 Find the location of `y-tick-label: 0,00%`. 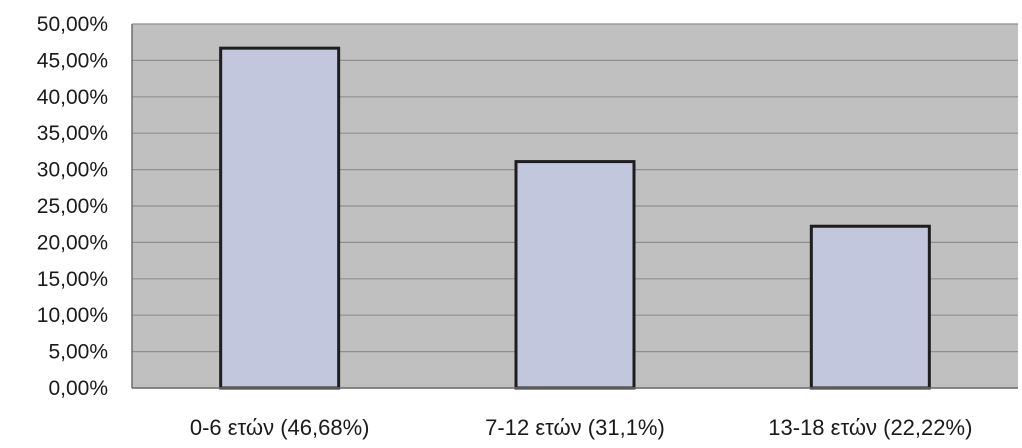

y-tick-label: 0,00% is located at coordinates (78, 388).